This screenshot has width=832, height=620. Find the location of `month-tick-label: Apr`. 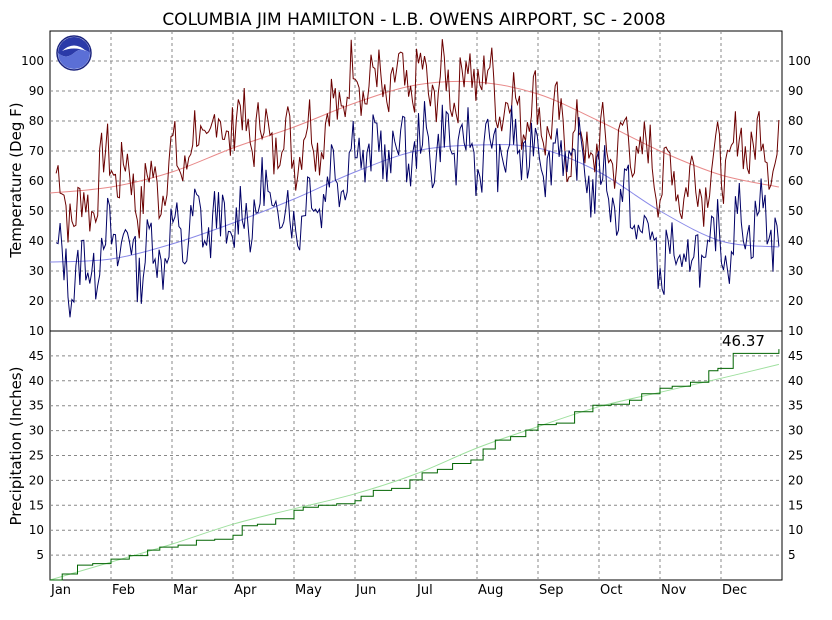

month-tick-label: Apr is located at coordinates (245, 590).